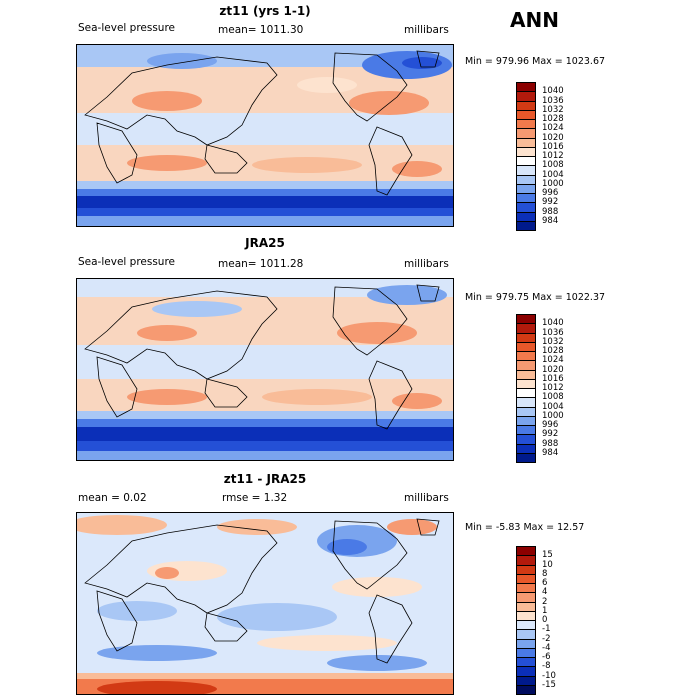 The height and width of the screenshot is (700, 700). What do you see at coordinates (545, 592) in the screenshot?
I see `colorbar-tick-label: 4` at bounding box center [545, 592].